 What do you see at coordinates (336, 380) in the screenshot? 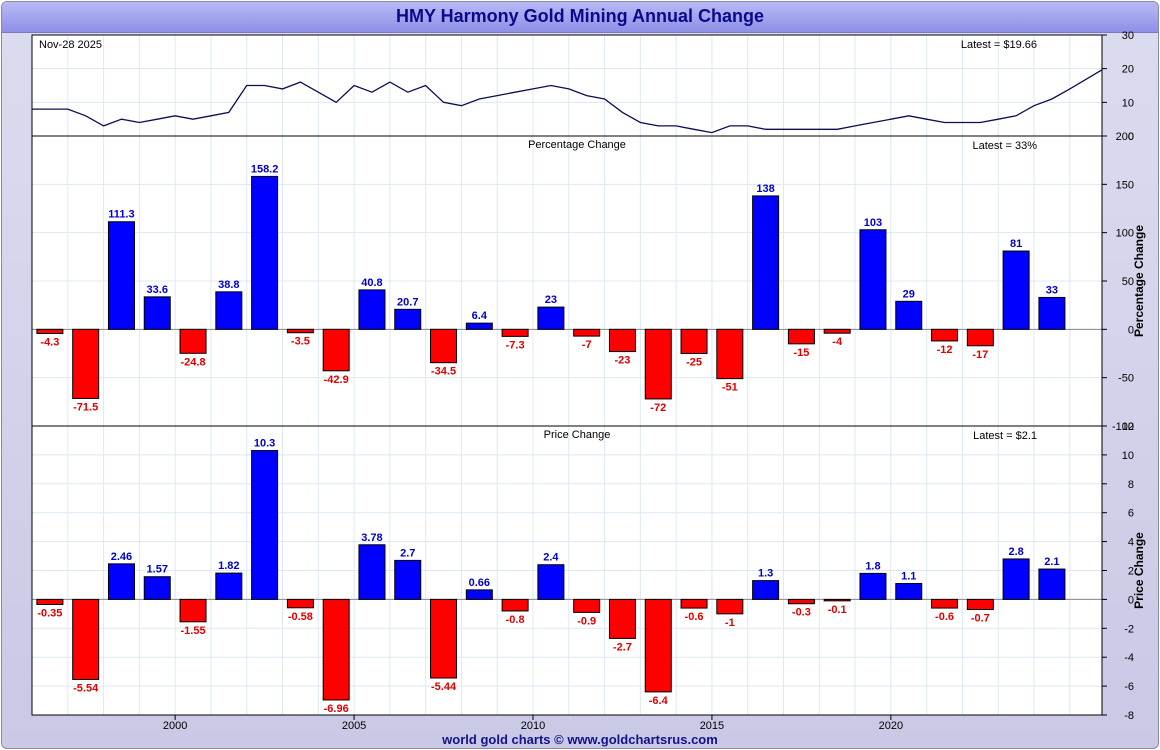
I see `bar-data-label: -42.9` at bounding box center [336, 380].